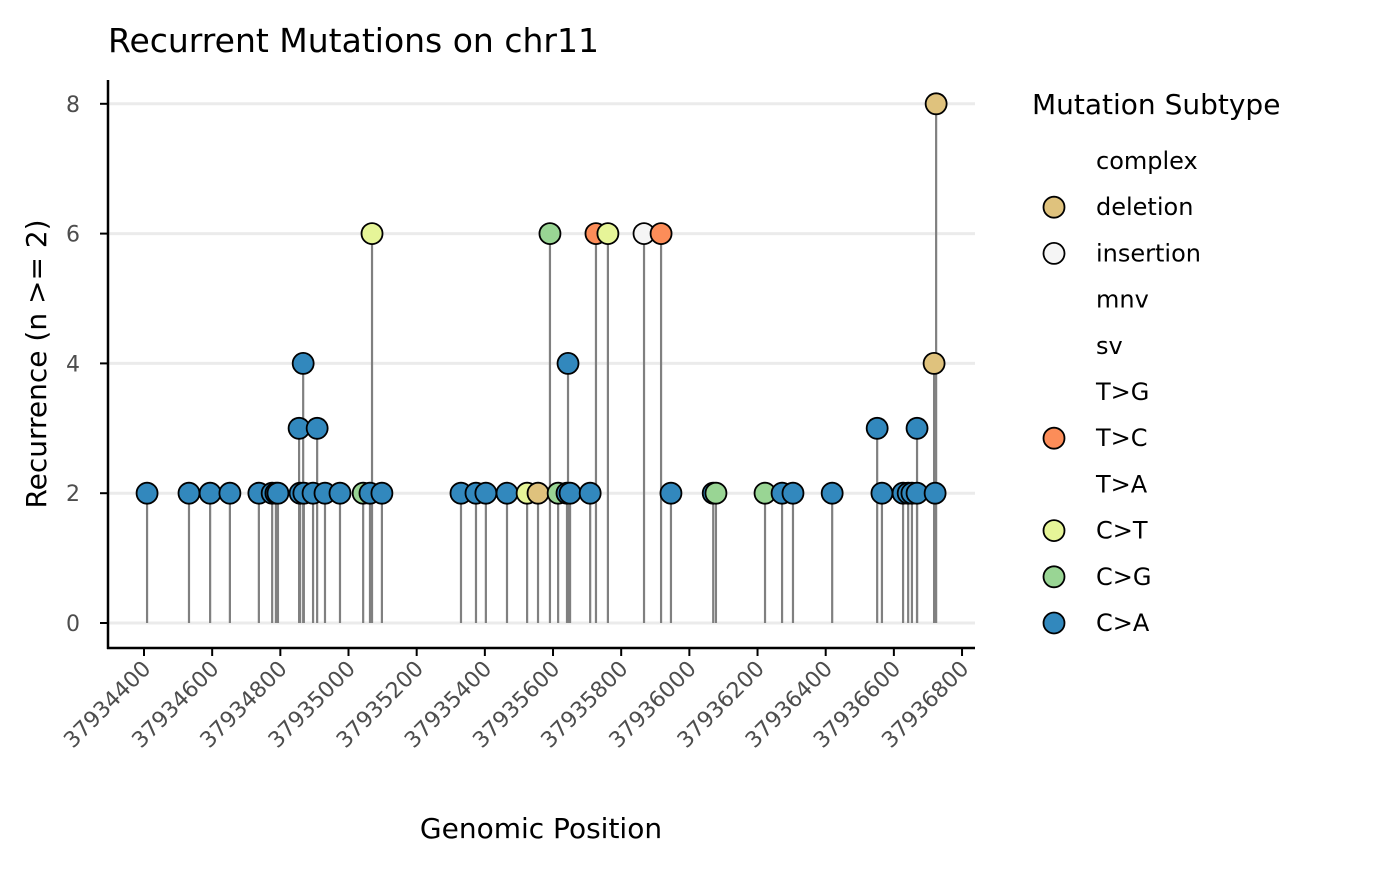  What do you see at coordinates (353, 40) in the screenshot?
I see `chart-title: Recurrent Mutations on chr11` at bounding box center [353, 40].